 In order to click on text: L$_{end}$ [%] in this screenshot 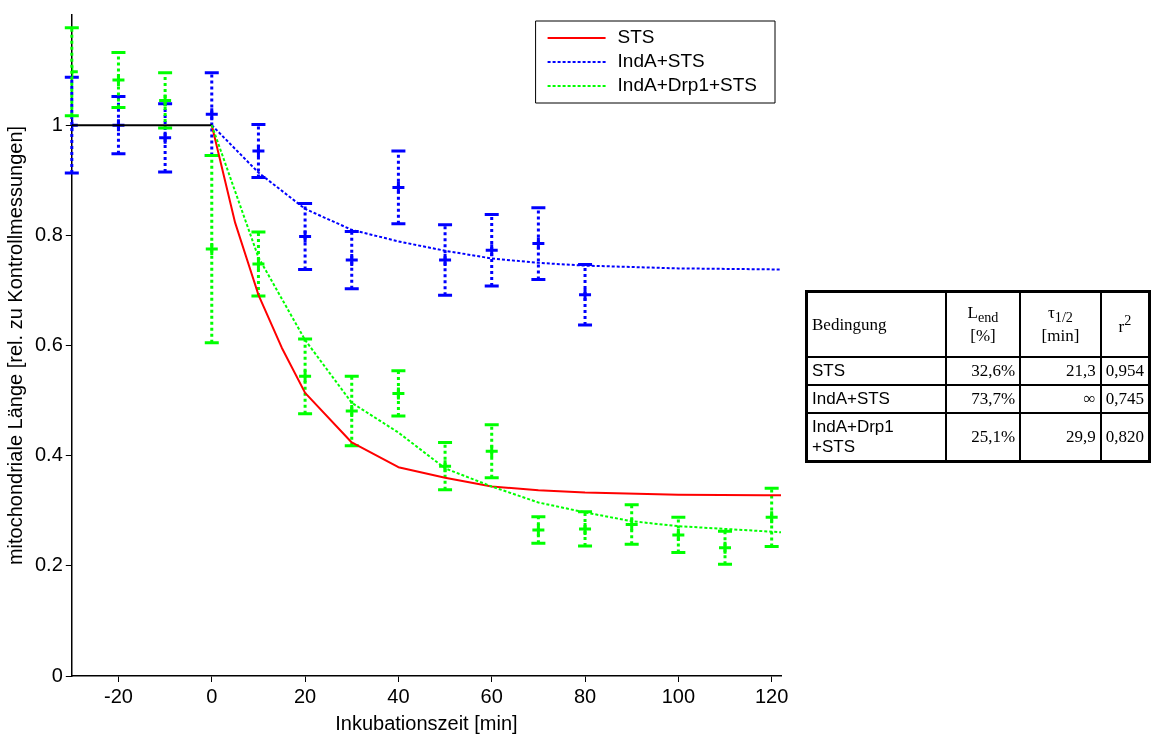, I will do `click(983, 324)`.